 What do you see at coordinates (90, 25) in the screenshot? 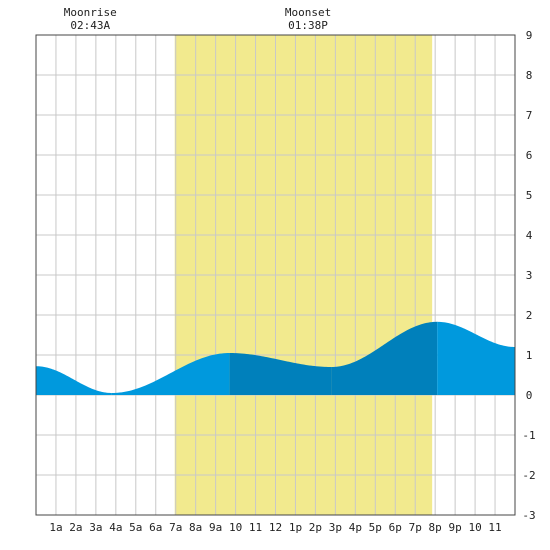
I see `moon-event-time: 02:43A` at bounding box center [90, 25].